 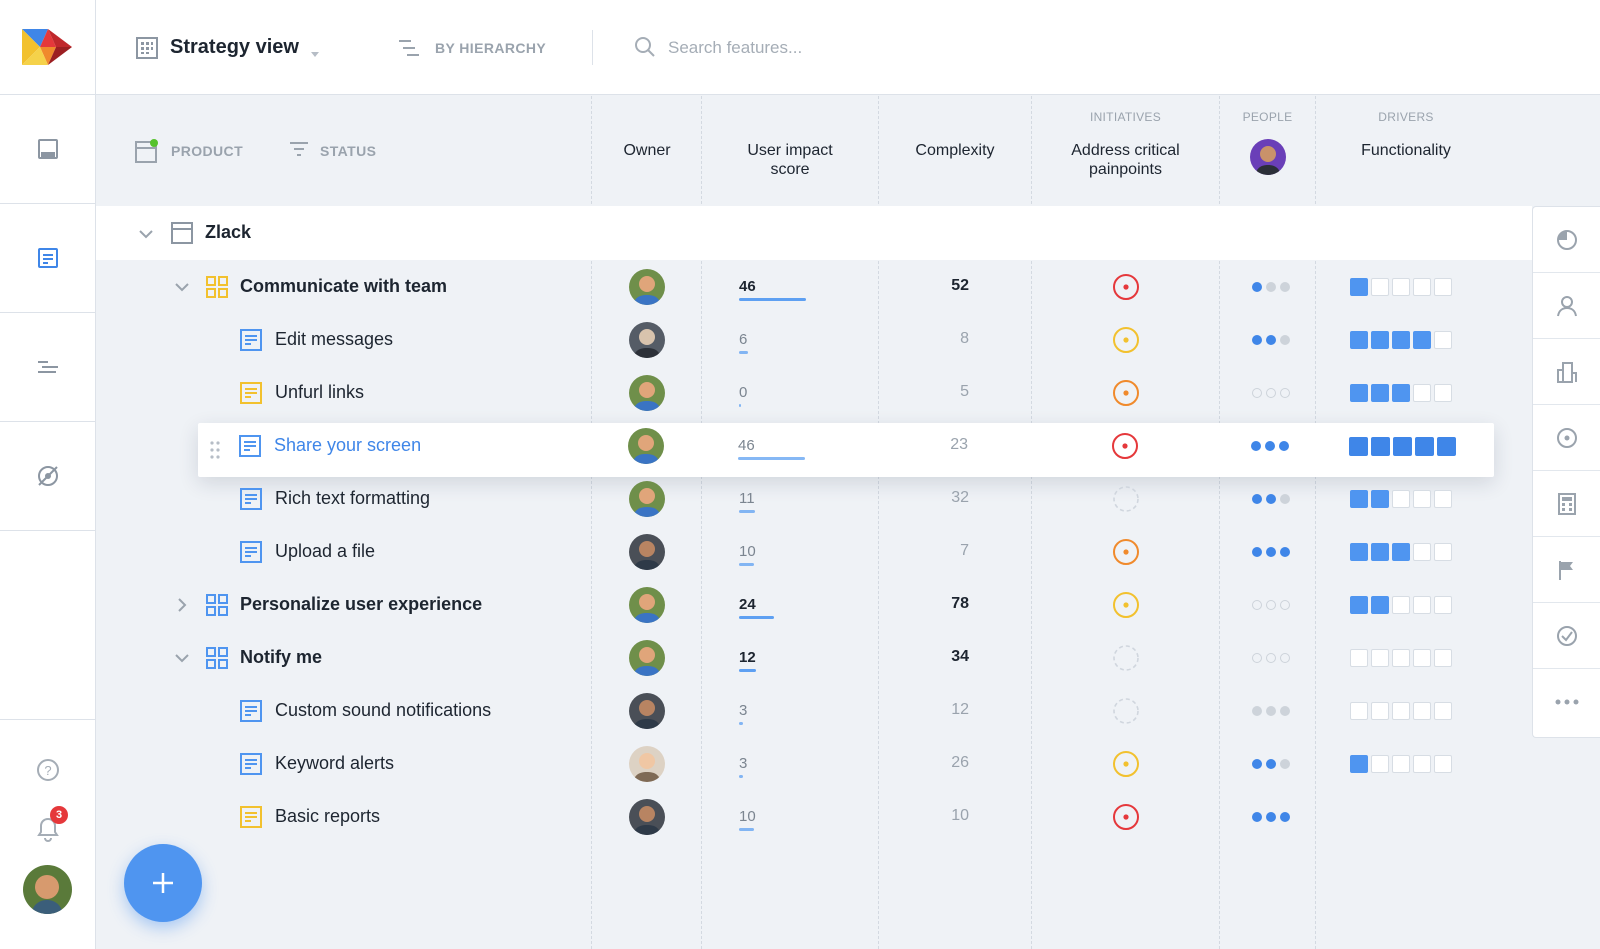 What do you see at coordinates (748, 660) in the screenshot?
I see `user-impact-score: 12` at bounding box center [748, 660].